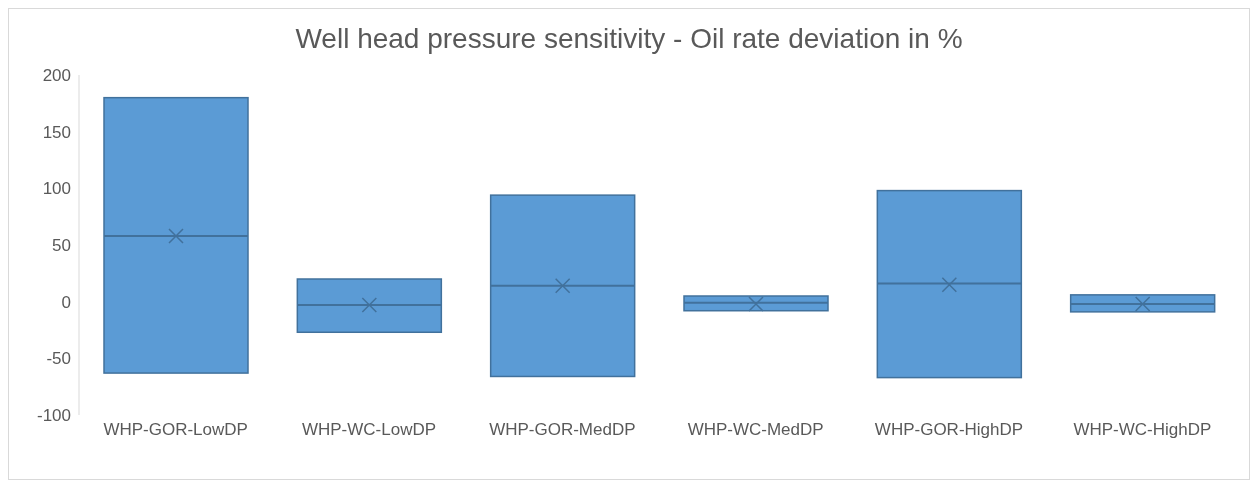  What do you see at coordinates (755, 430) in the screenshot?
I see `x-tick-label: WHP-WC-MedDP` at bounding box center [755, 430].